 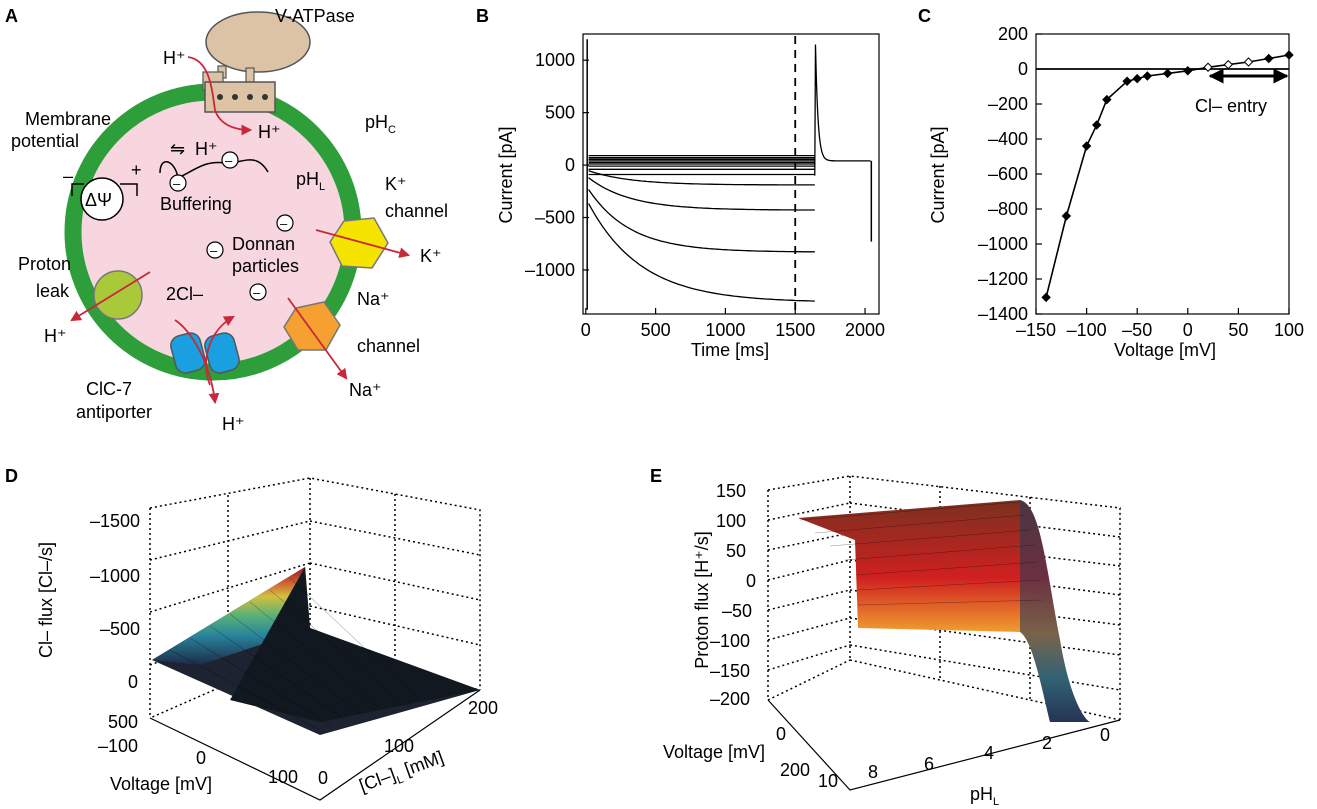 I want to click on delta-psi-icon, so click(x=102, y=199).